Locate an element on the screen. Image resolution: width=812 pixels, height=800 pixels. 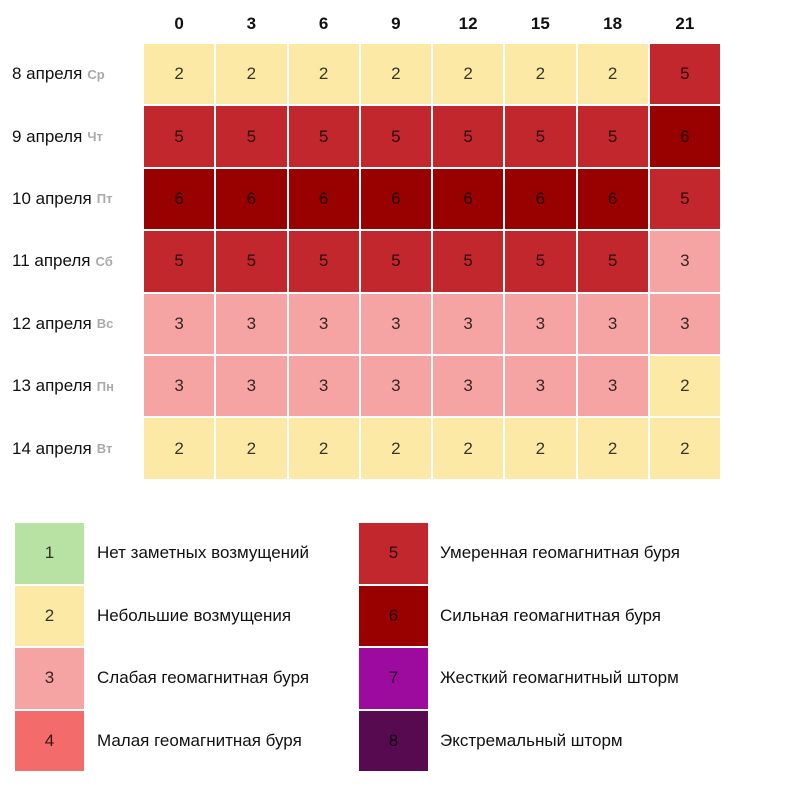
legend-swatch: 4 is located at coordinates (49, 740).